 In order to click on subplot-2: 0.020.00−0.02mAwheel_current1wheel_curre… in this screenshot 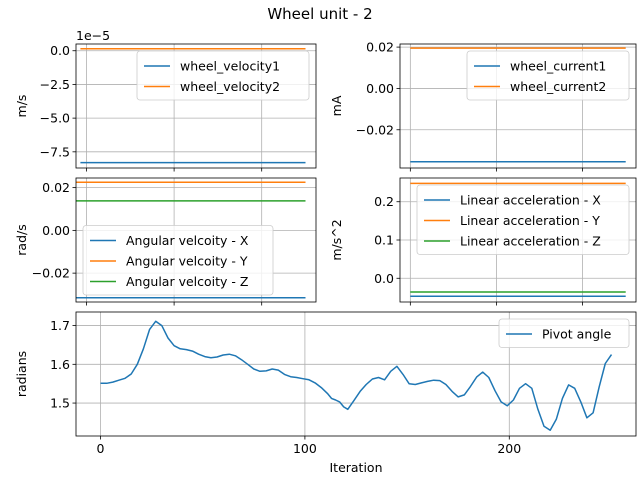, I will do `click(483, 106)`.